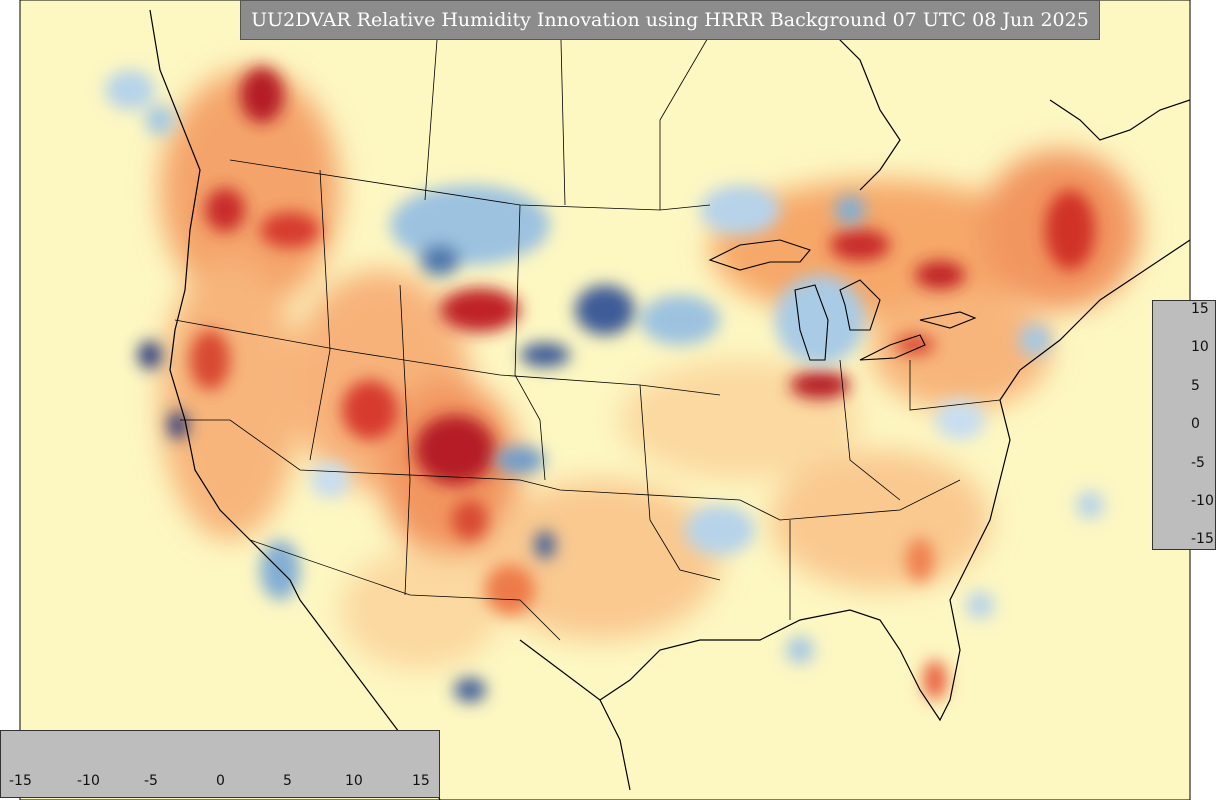 Image resolution: width=1216 pixels, height=800 pixels. I want to click on vertical-tick-label: 5, so click(1195, 386).